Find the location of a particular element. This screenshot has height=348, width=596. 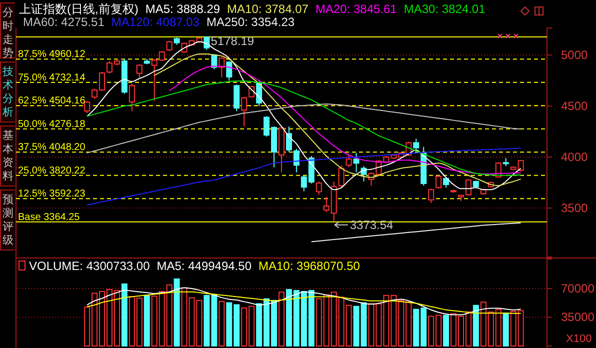

y-tick-label: 4000 is located at coordinates (574, 157).